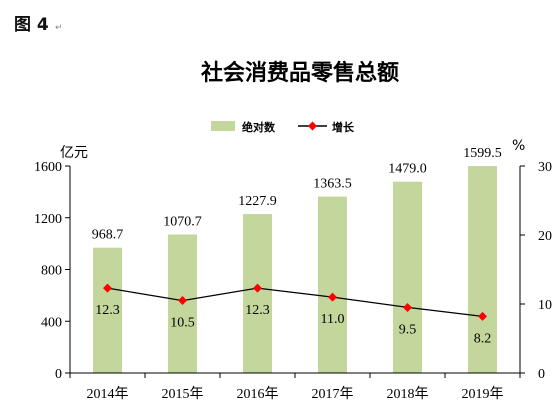  Describe the element at coordinates (108, 394) in the screenshot. I see `x-tick-label: 2014年` at that location.